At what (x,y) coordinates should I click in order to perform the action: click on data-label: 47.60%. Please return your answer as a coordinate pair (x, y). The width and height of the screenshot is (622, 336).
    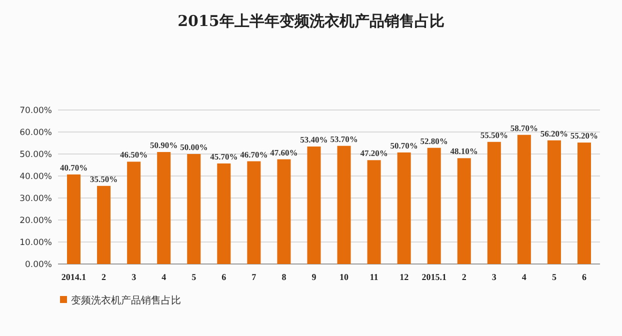
    Looking at the image, I should click on (284, 152).